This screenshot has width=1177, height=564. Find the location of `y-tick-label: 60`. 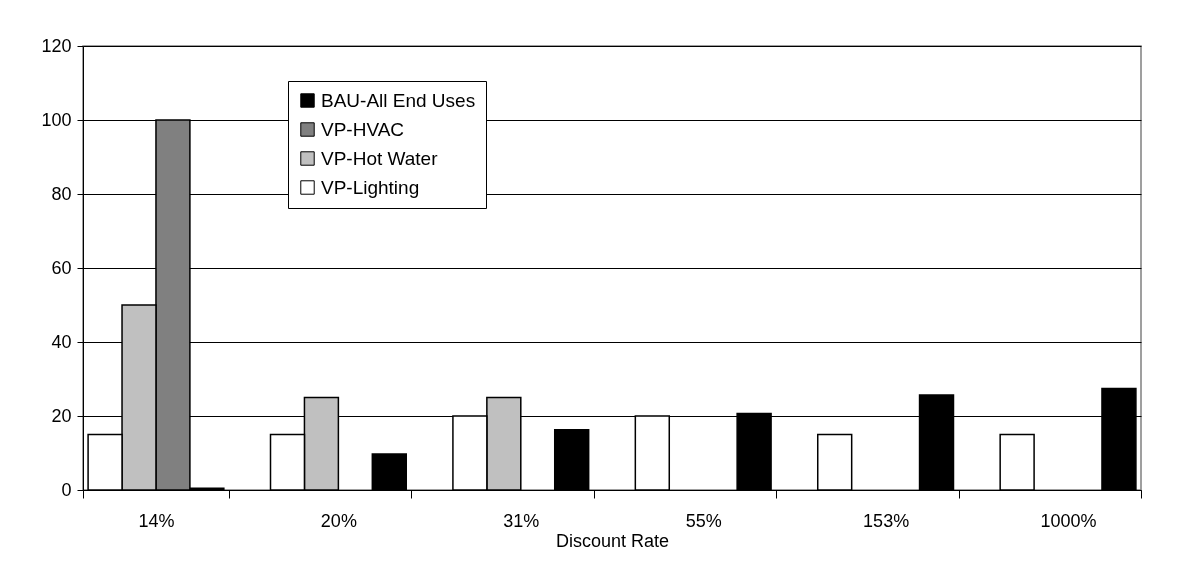

y-tick-label: 60 is located at coordinates (61, 267).